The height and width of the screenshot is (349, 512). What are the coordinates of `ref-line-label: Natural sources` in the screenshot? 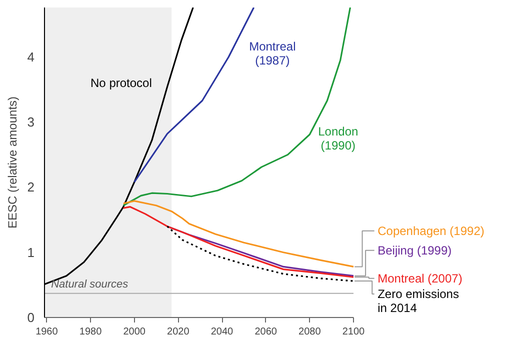 It's located at (90, 284).